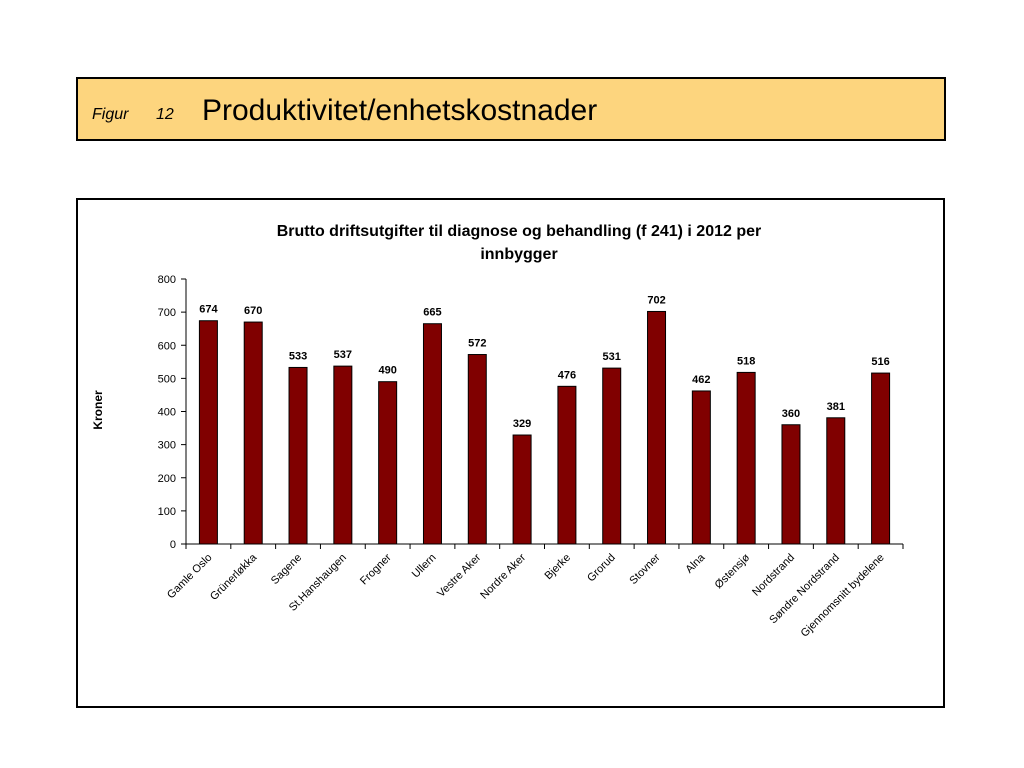  What do you see at coordinates (424, 566) in the screenshot?
I see `x-tick-label: Ullern` at bounding box center [424, 566].